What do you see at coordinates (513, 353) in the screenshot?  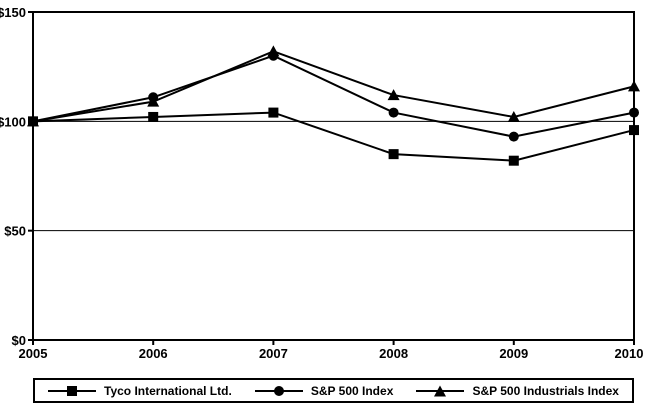 I see `x-axis-label: 2009` at bounding box center [513, 353].